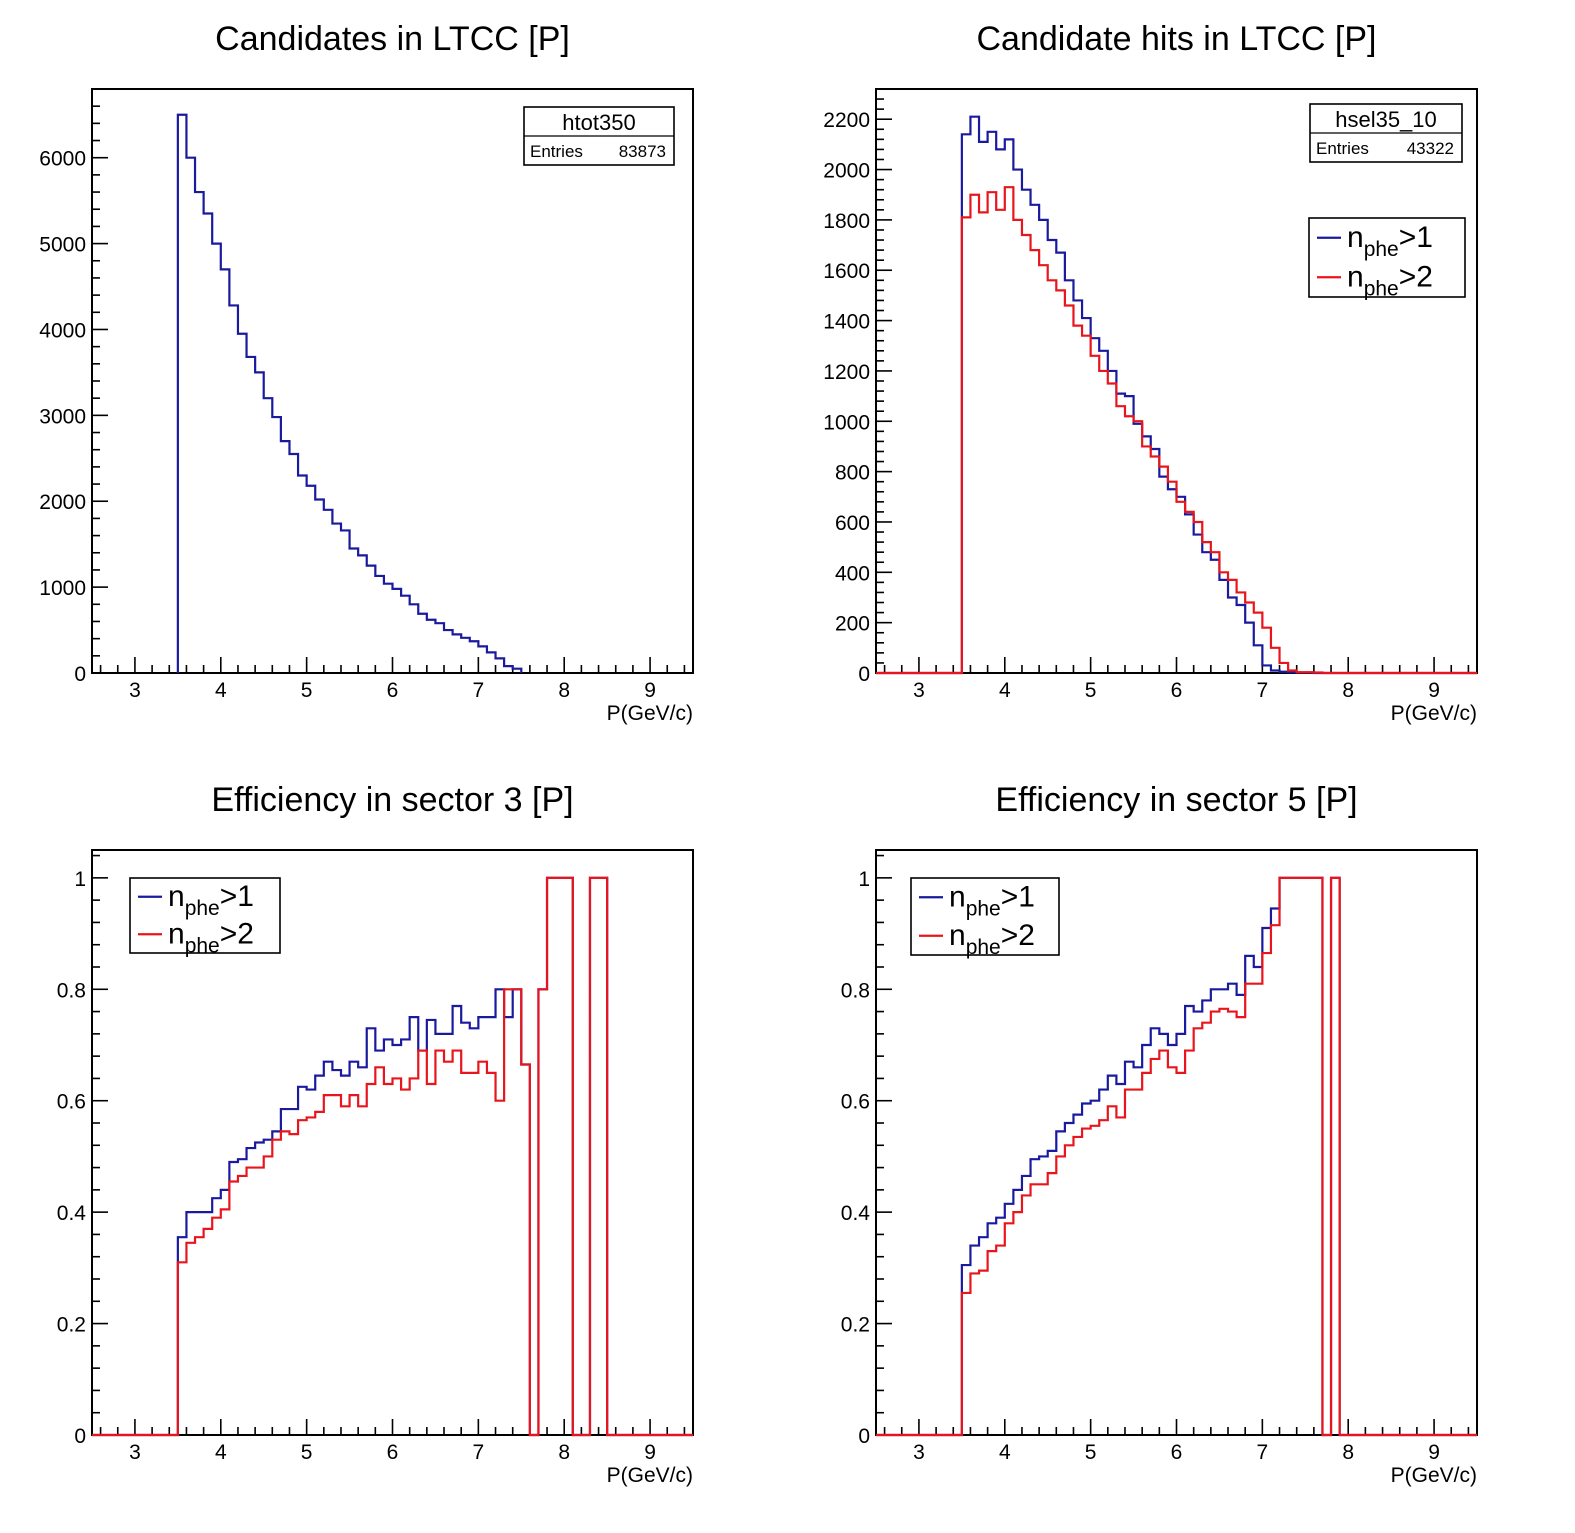  Describe the element at coordinates (846, 372) in the screenshot. I see `y-tick-label: 1200` at that location.